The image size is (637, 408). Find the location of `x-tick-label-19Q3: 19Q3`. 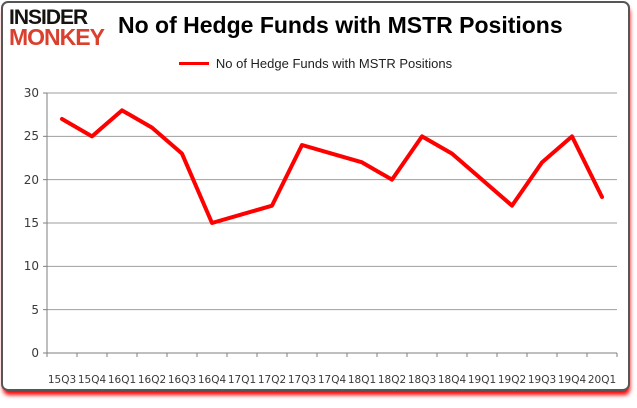

x-tick-label-19Q3: 19Q3 is located at coordinates (542, 380).